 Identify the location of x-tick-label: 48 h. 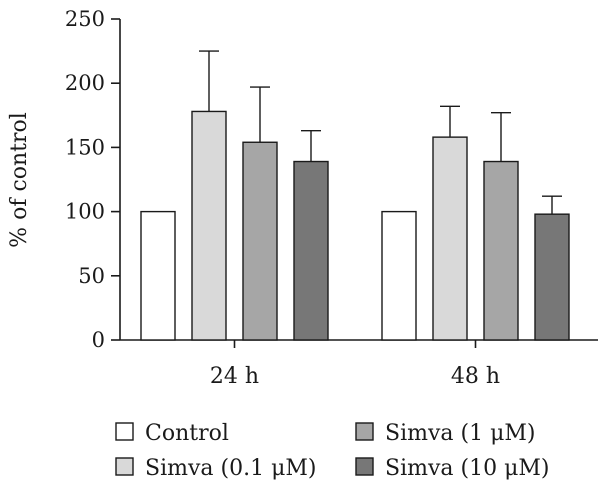
(475, 376).